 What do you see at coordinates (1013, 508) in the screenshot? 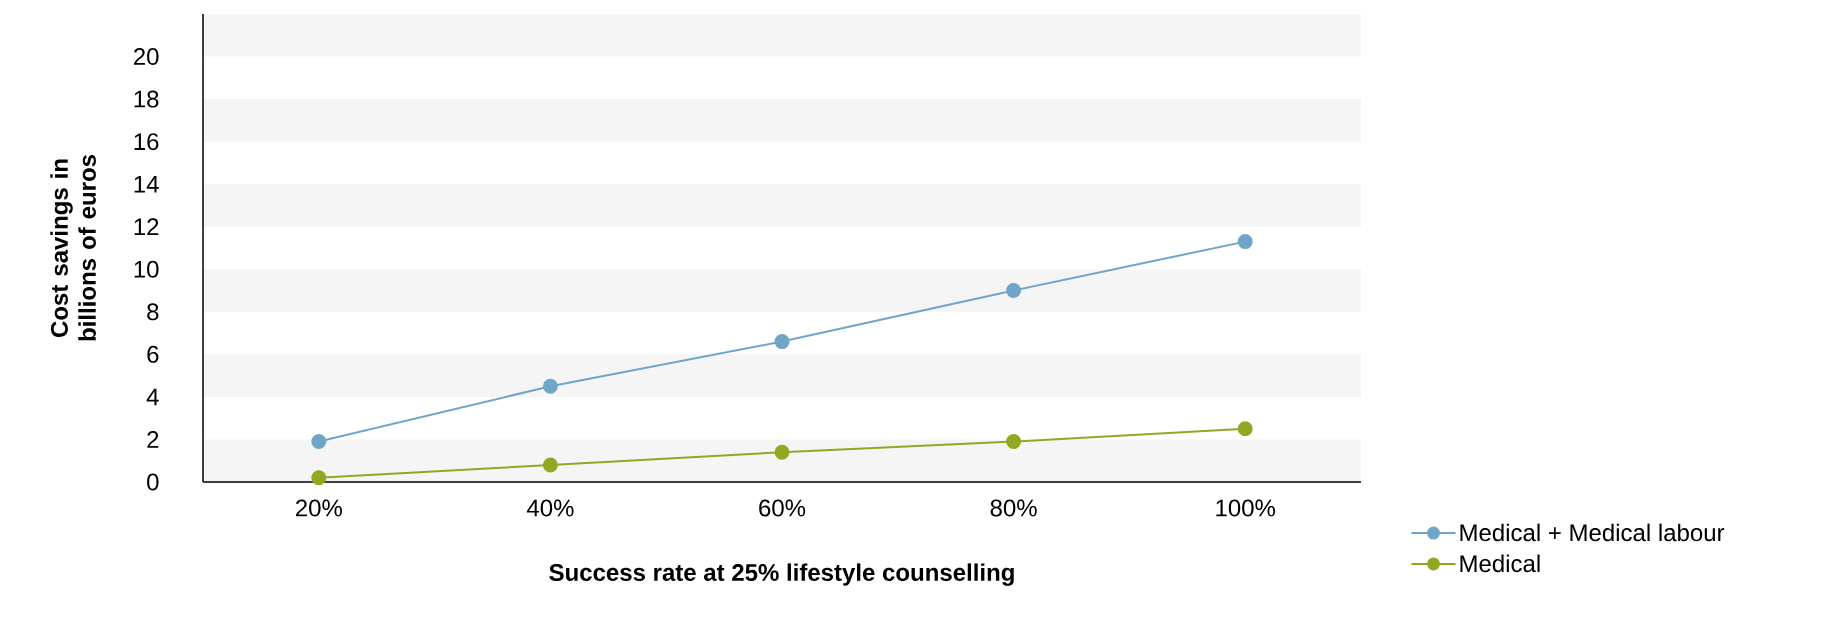
I see `x-tick-label: 80%` at bounding box center [1013, 508].